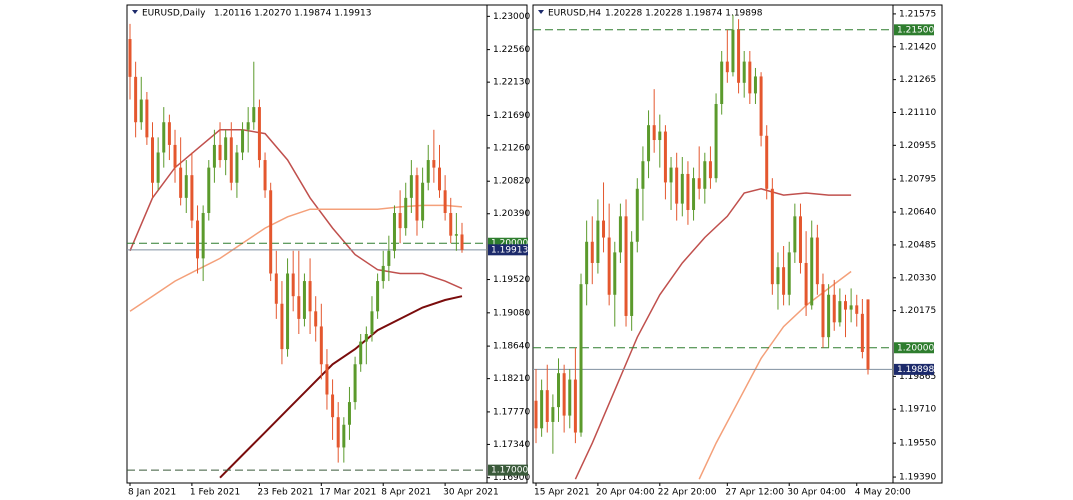 The image size is (1073, 500). I want to click on price-tag-label: 1.19898, so click(915, 370).